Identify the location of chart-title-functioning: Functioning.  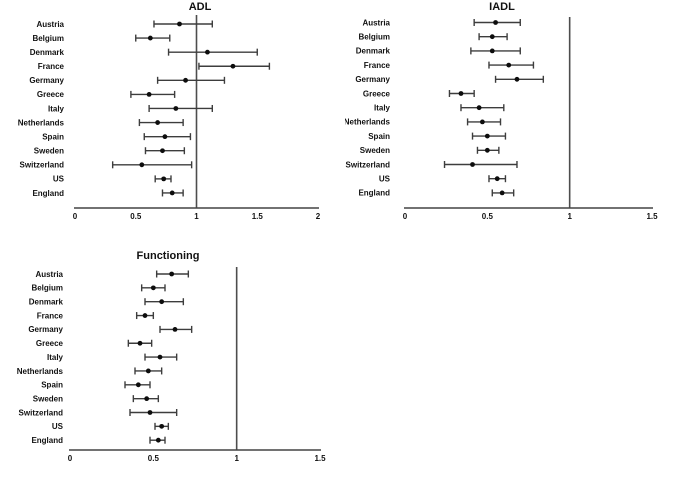
(168, 256).